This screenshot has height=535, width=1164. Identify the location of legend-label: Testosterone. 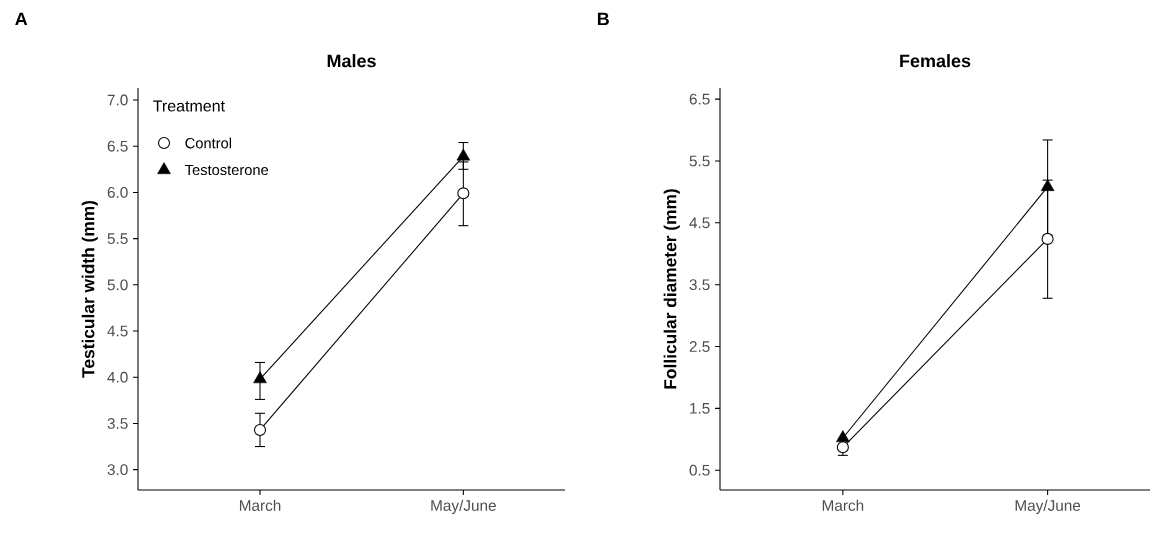
(227, 170).